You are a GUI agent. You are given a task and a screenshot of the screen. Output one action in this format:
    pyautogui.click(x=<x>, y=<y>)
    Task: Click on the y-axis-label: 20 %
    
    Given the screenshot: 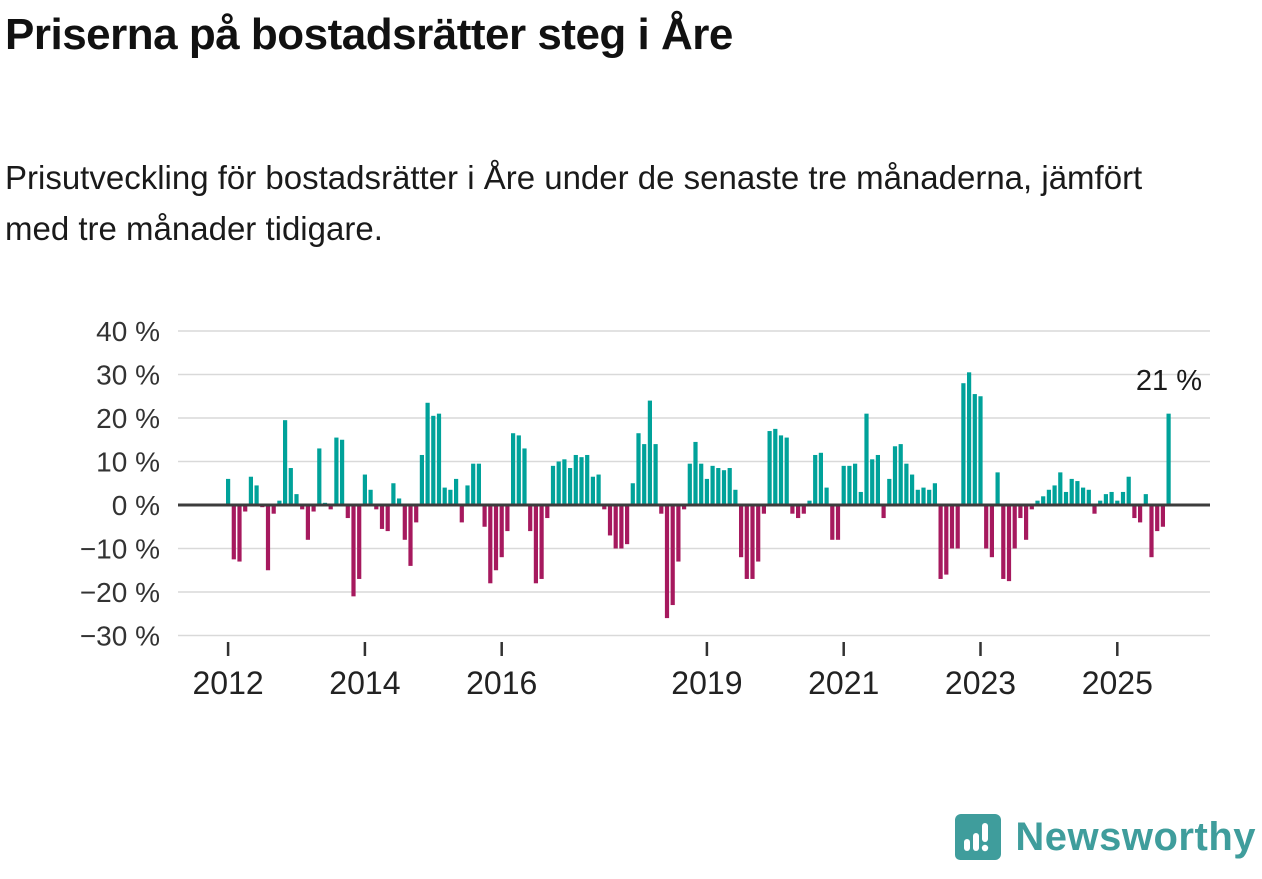 What is the action you would take?
    pyautogui.click(x=128, y=418)
    